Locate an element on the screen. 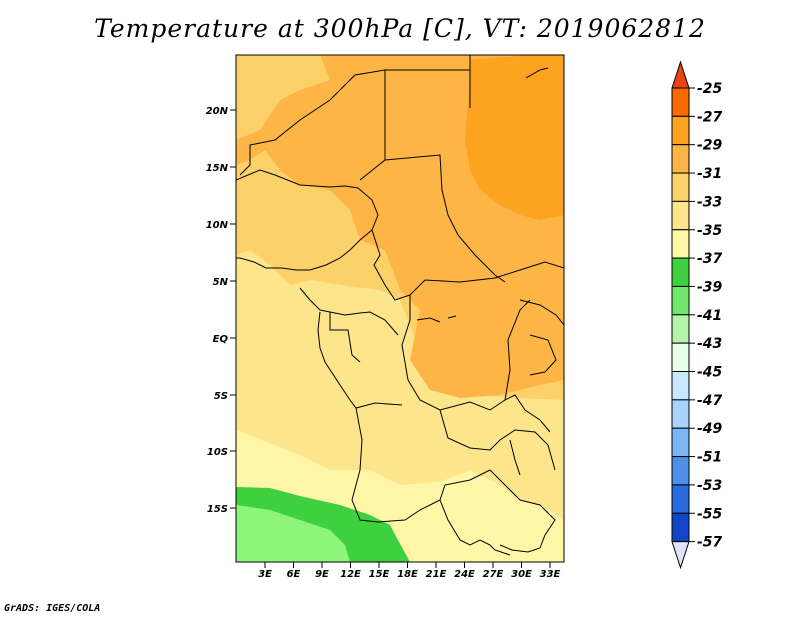 The height and width of the screenshot is (618, 800). lon-label: 30E is located at coordinates (521, 574).